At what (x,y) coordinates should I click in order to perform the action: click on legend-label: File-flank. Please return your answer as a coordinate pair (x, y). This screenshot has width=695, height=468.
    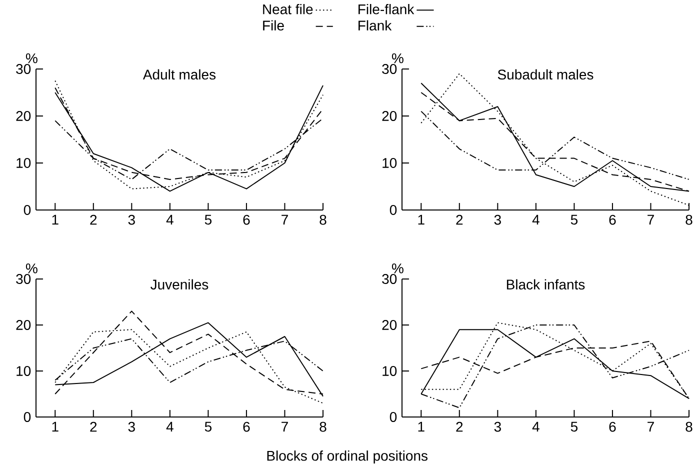
    Looking at the image, I should click on (386, 9).